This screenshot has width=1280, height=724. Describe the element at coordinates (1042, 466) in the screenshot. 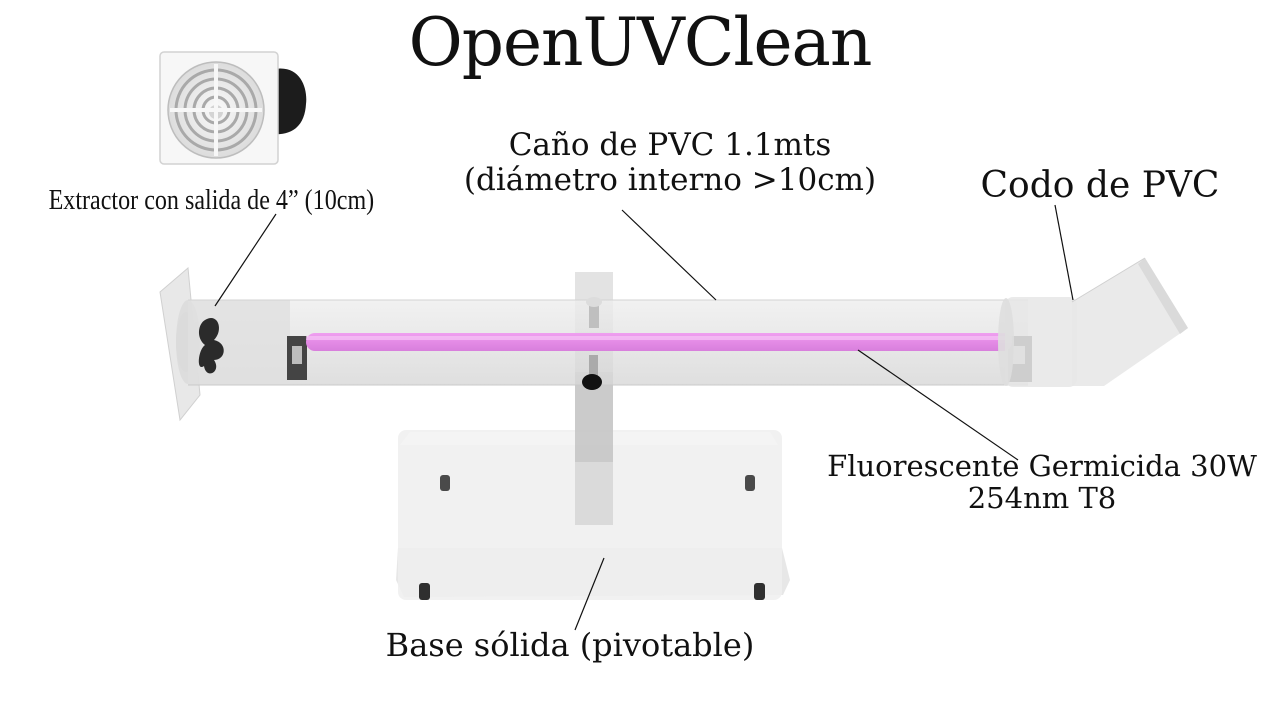

I see `label-uv-lamp-line1: Fluorescente Germicida 30W` at that location.